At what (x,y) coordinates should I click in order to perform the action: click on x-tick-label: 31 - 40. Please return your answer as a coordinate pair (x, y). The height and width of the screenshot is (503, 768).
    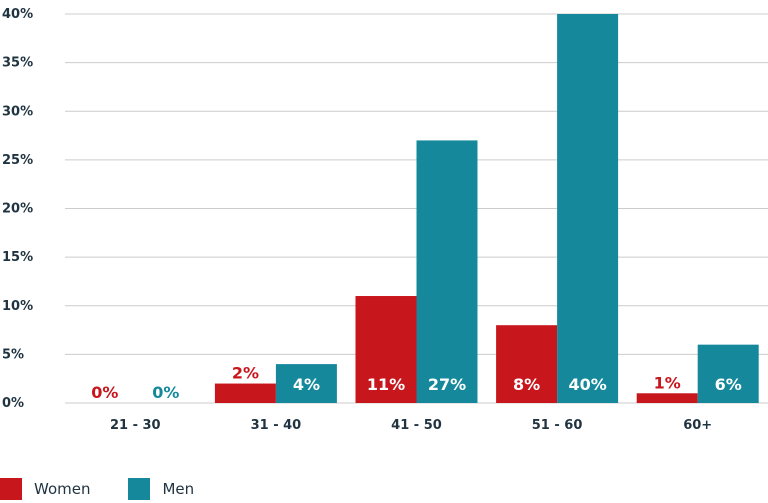
    Looking at the image, I should click on (276, 425).